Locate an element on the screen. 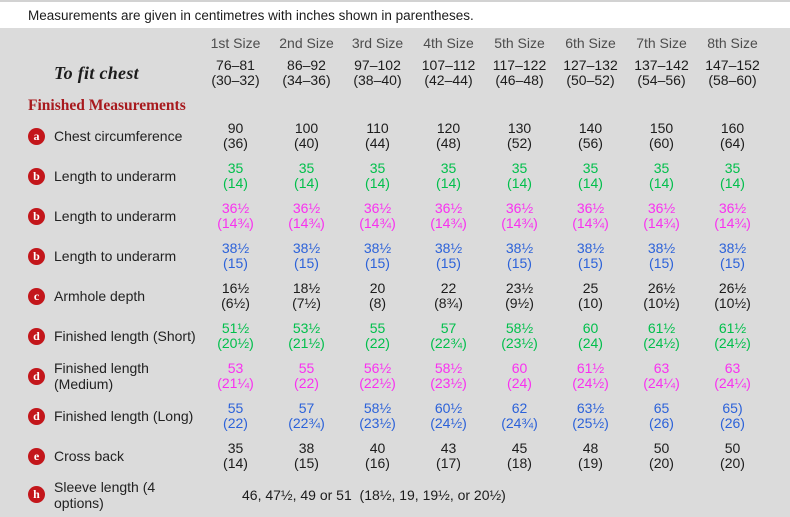 This screenshot has height=517, width=790. measurement-value-cell: 58½ (23½) is located at coordinates (519, 336).